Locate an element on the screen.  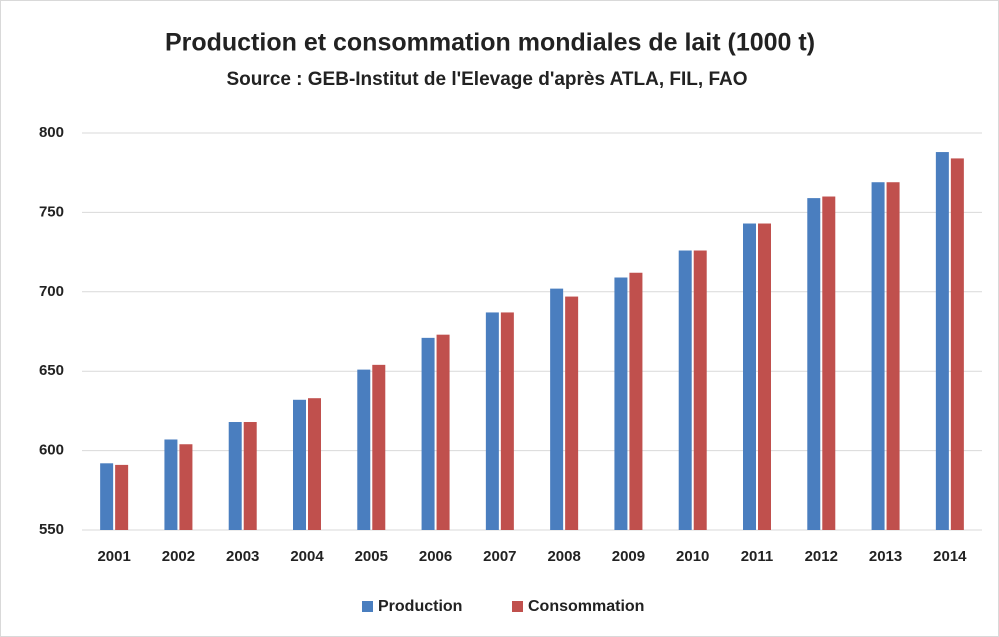
y-tick-label: 750 is located at coordinates (51, 211).